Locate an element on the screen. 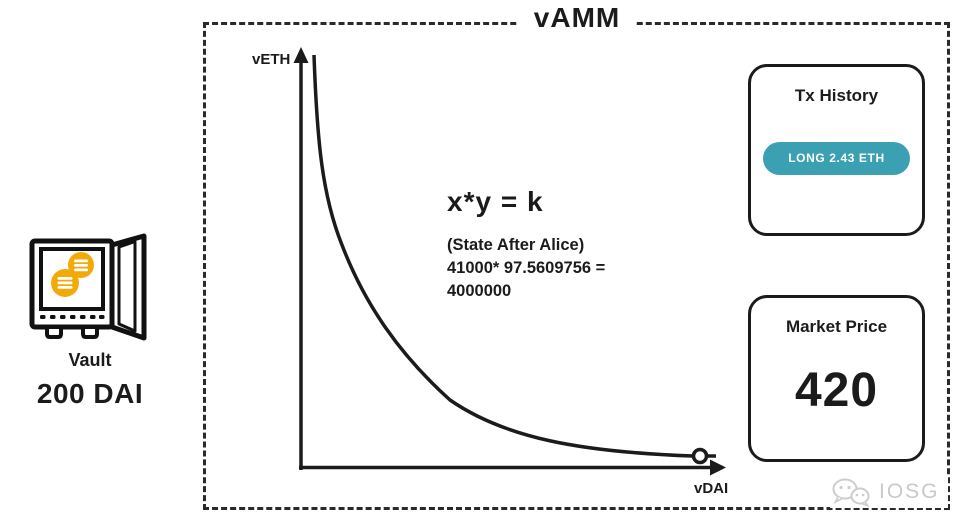 This screenshot has width=972, height=532. vault-section: Vault 200 DAI is located at coordinates (90, 321).